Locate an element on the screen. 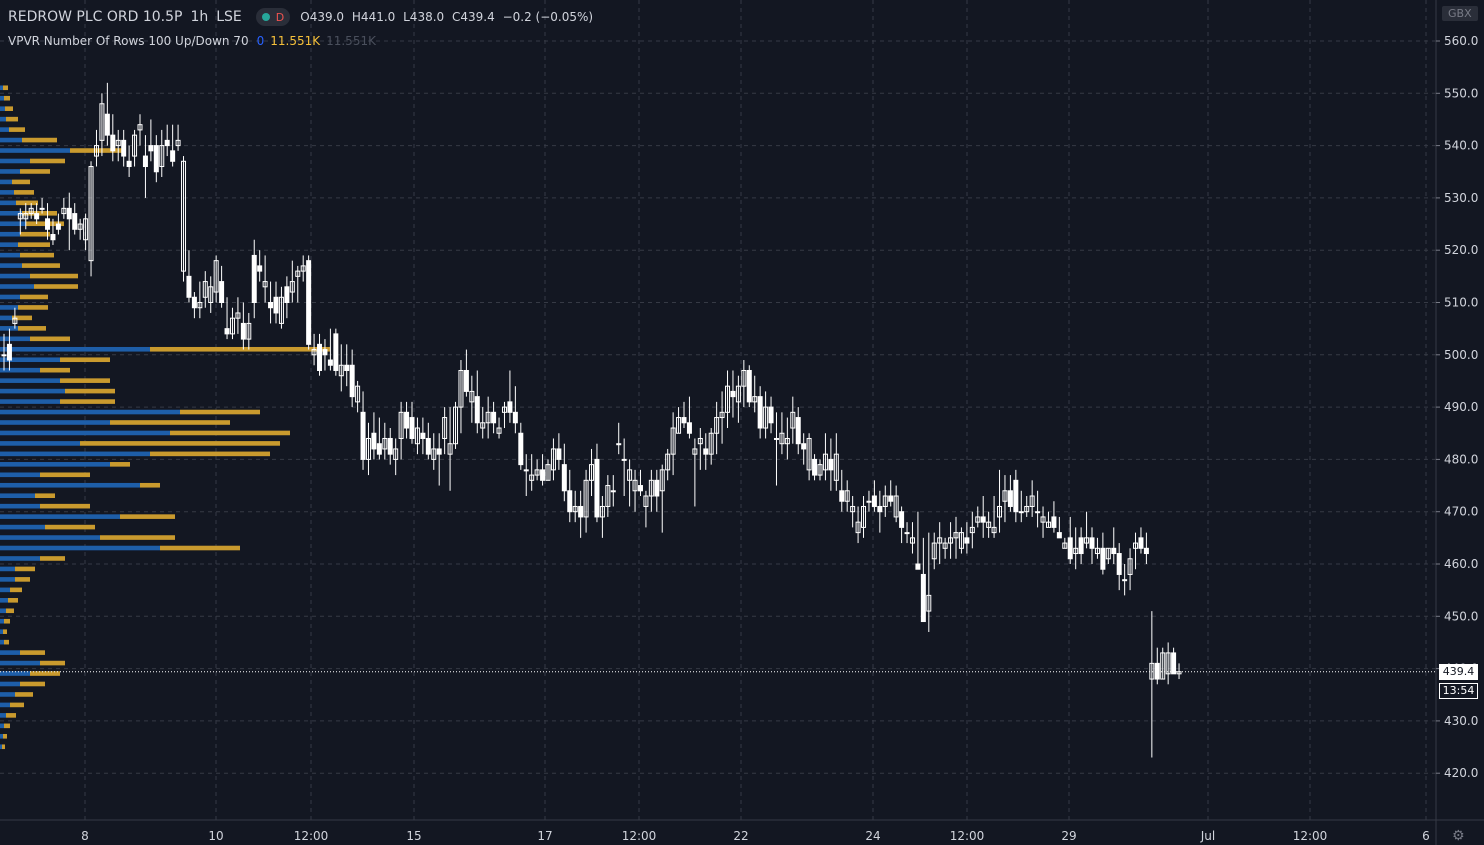  price-tick-label: 460.0 is located at coordinates (1461, 564).